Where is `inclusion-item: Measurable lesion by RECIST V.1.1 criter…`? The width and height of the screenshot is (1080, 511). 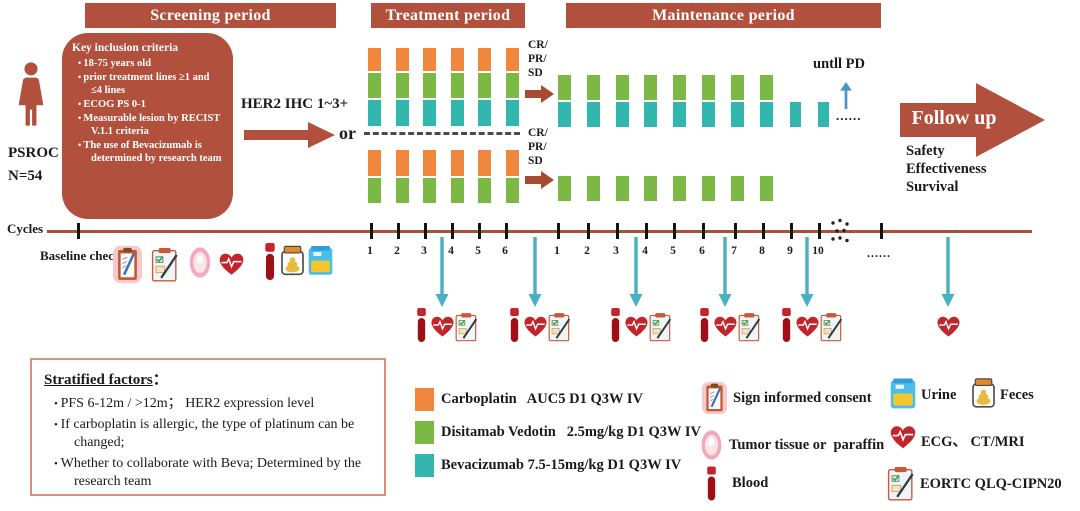 inclusion-item: Measurable lesion by RECIST V.1.1 criter… is located at coordinates (150, 125).